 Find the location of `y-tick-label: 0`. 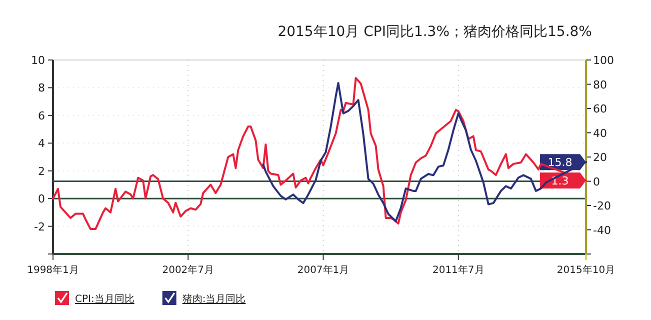

y-tick-label: 0 is located at coordinates (41, 199).